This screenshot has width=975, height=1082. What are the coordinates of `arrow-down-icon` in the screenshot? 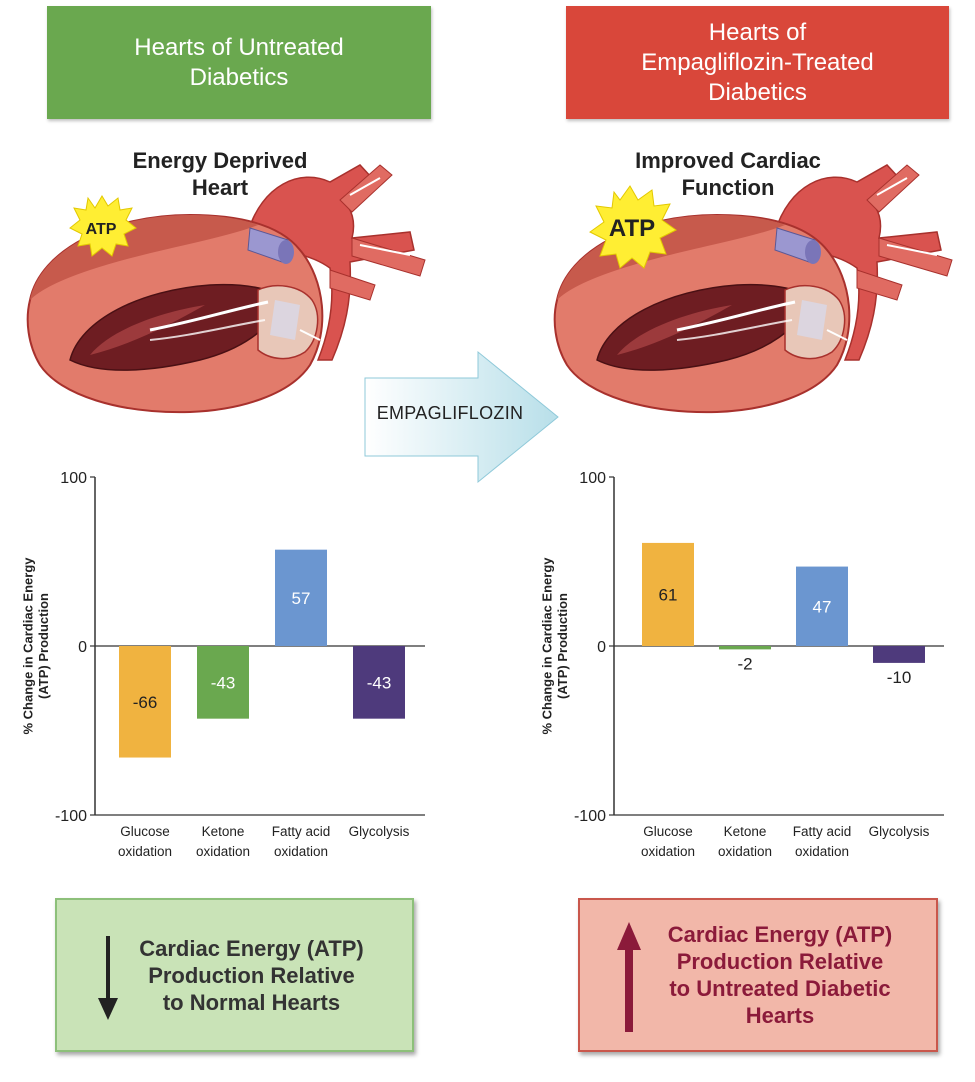 It's located at (108, 978).